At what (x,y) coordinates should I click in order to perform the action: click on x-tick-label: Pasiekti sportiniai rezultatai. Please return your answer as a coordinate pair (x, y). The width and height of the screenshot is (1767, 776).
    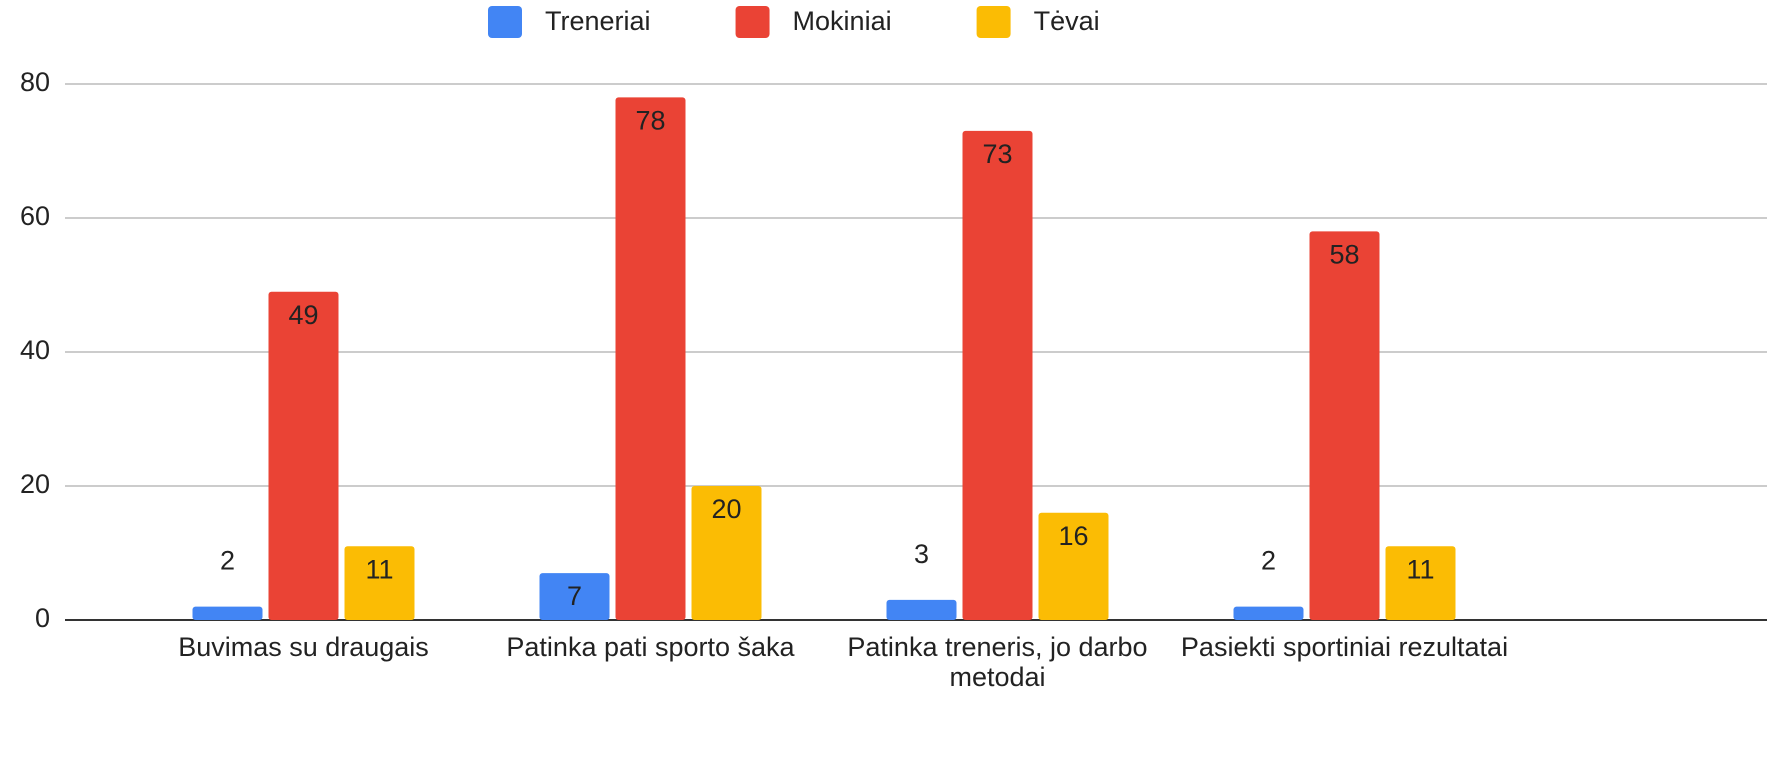
    Looking at the image, I should click on (1344, 647).